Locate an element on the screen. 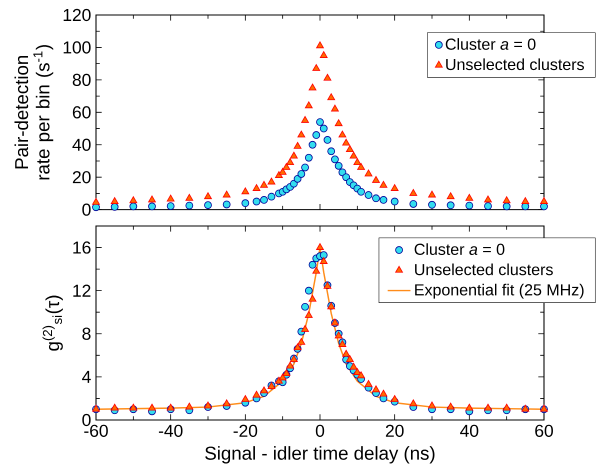 The image size is (597, 474). x-tick-label: 40 is located at coordinates (469, 430).